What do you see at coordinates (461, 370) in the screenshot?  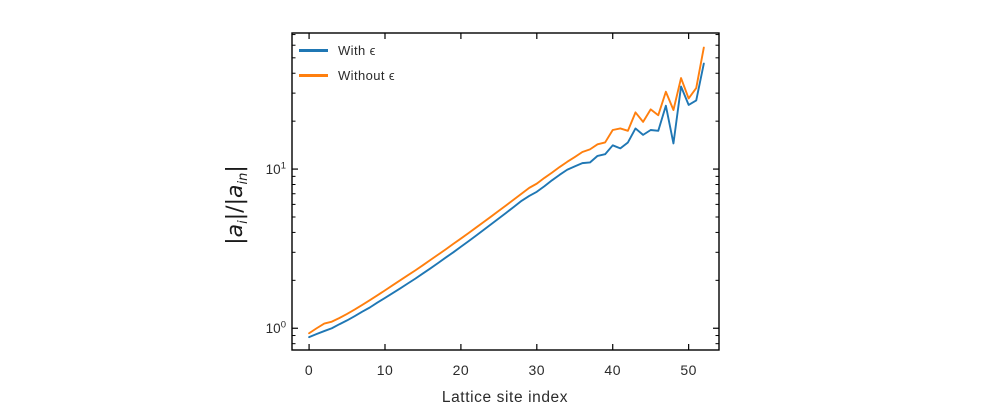 I see `x-tick-label: 20` at bounding box center [461, 370].